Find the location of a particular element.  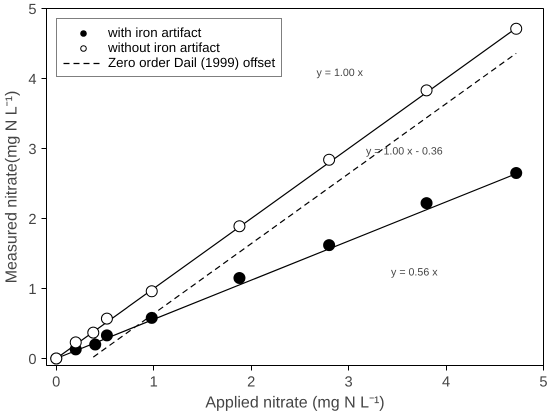

x-tick-label: 4 is located at coordinates (446, 382).